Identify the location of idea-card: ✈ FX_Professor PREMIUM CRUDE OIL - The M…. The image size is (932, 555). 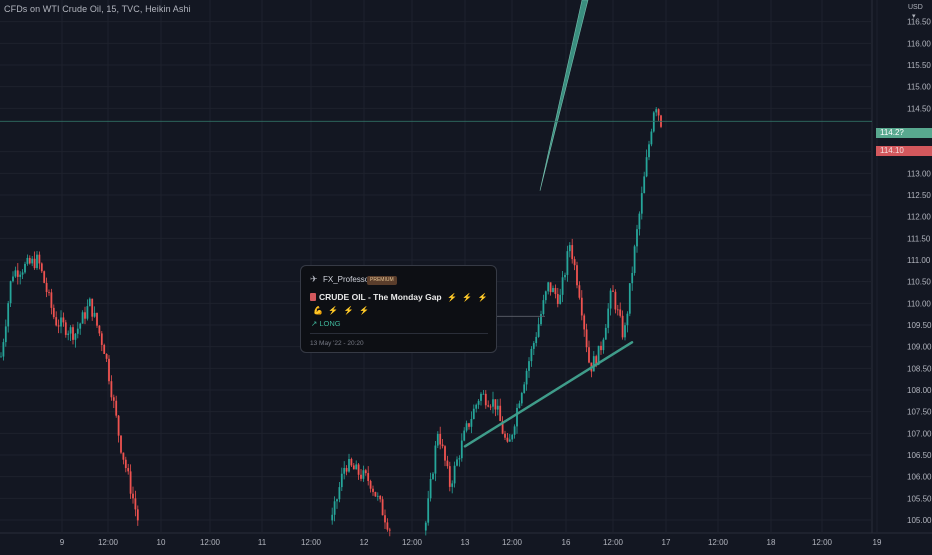
(398, 309).